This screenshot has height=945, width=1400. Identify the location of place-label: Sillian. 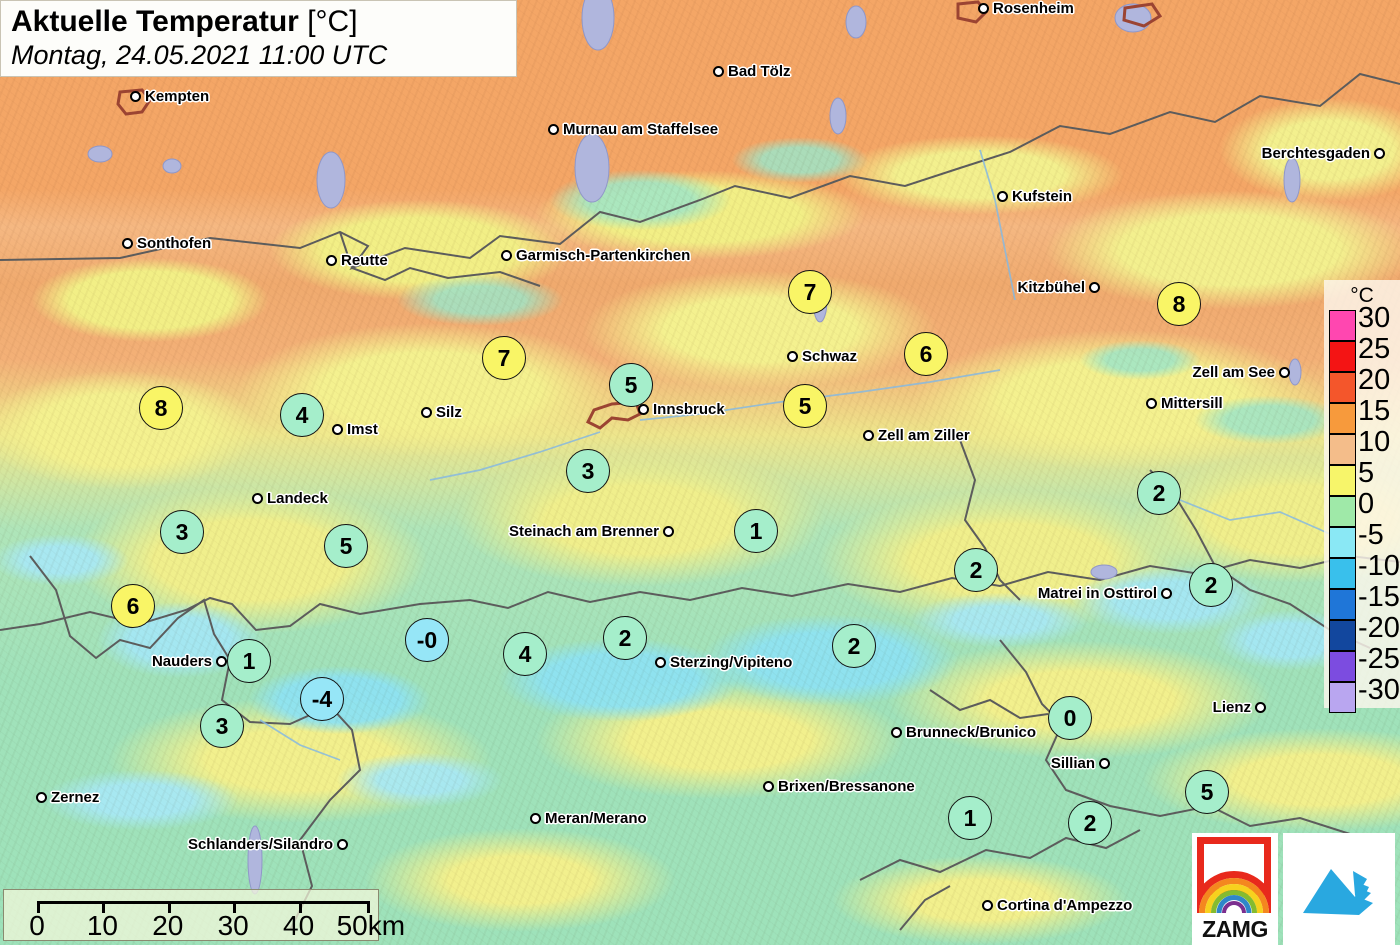
(1080, 763).